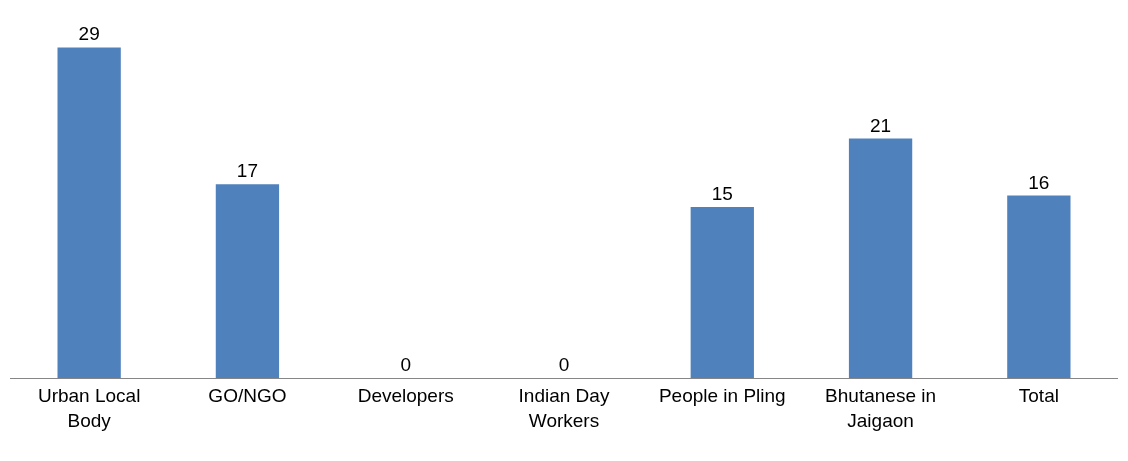 Image resolution: width=1128 pixels, height=461 pixels. I want to click on x-tick-label: People in Pling, so click(722, 395).